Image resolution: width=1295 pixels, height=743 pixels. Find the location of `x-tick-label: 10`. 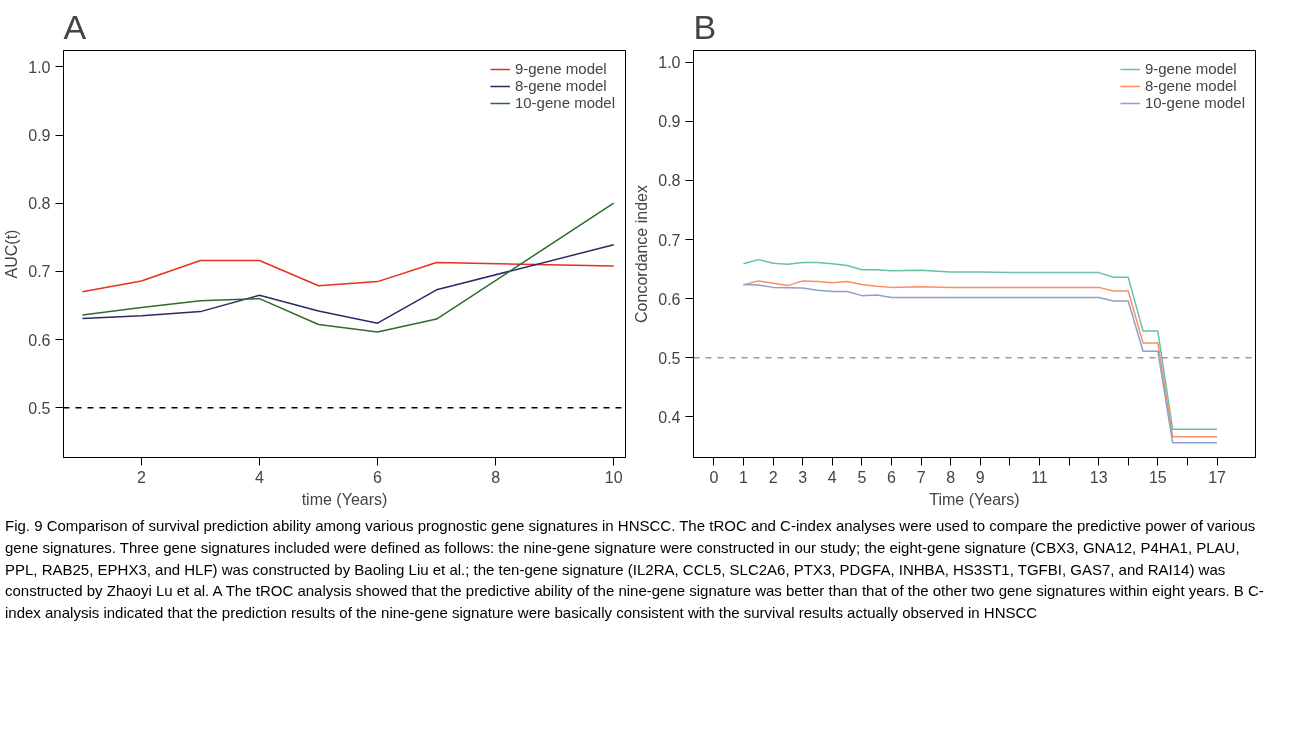

x-tick-label: 10 is located at coordinates (613, 477).